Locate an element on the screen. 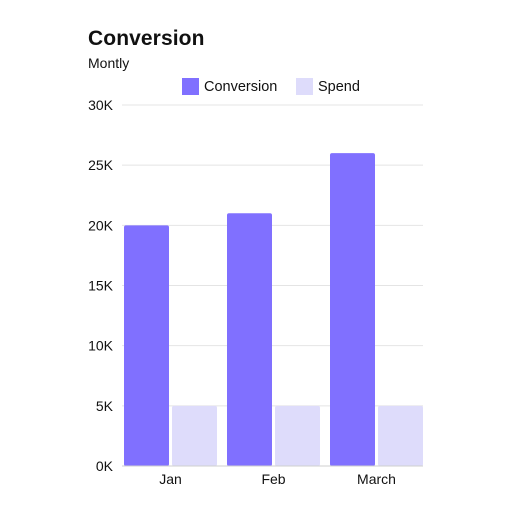  chart-title: Conversion is located at coordinates (146, 38).